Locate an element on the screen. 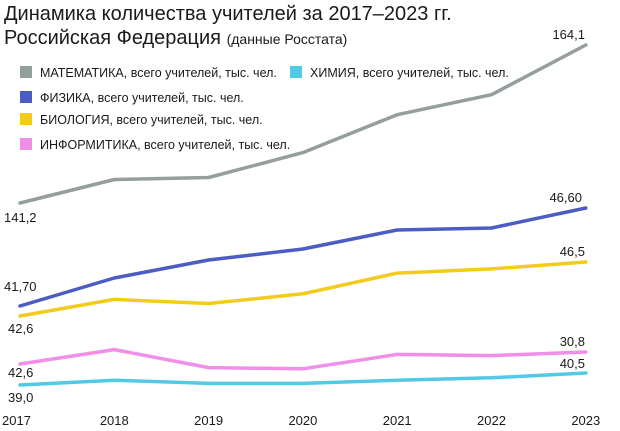 The image size is (620, 431). x-tick-label-2: 2019 is located at coordinates (208, 420).